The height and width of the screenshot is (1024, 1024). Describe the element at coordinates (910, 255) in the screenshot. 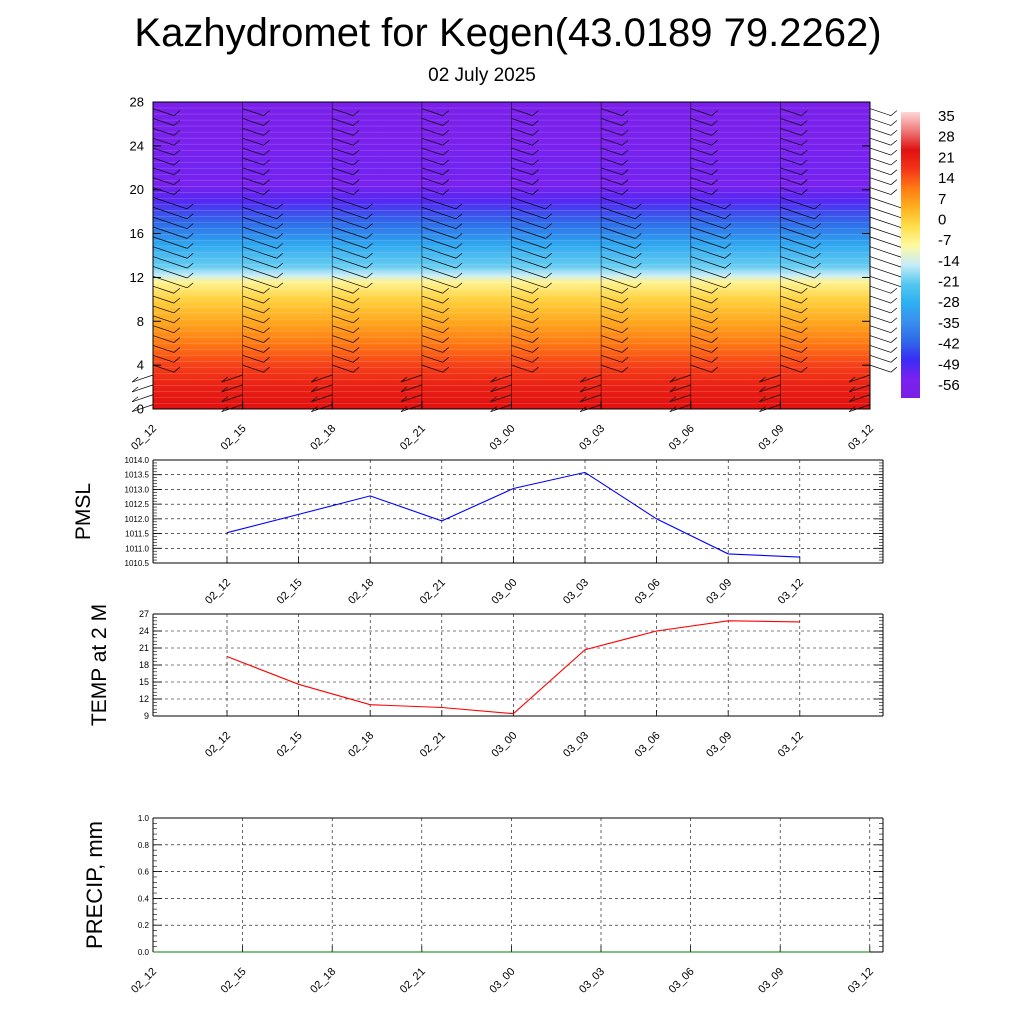

I see `colorbar-bar` at that location.